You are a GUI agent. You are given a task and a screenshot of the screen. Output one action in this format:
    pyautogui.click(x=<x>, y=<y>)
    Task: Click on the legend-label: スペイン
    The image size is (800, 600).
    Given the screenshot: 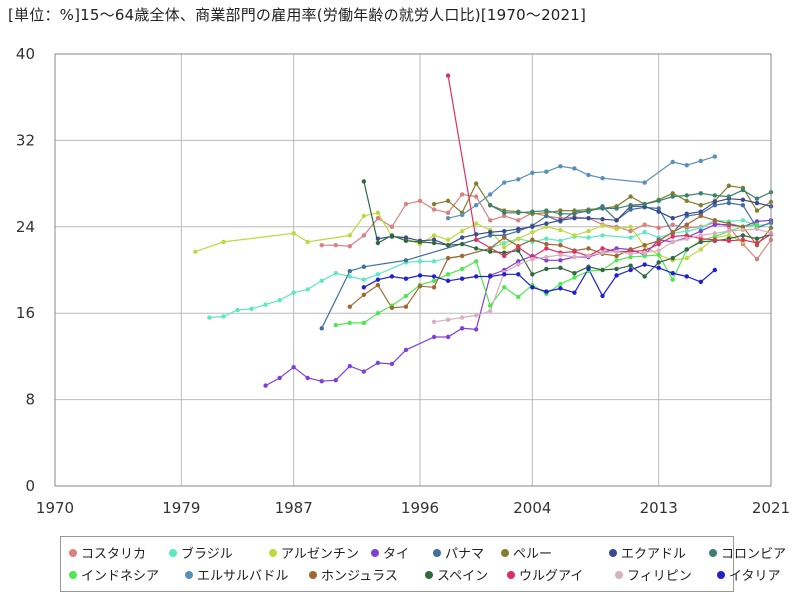 What is the action you would take?
    pyautogui.click(x=463, y=576)
    